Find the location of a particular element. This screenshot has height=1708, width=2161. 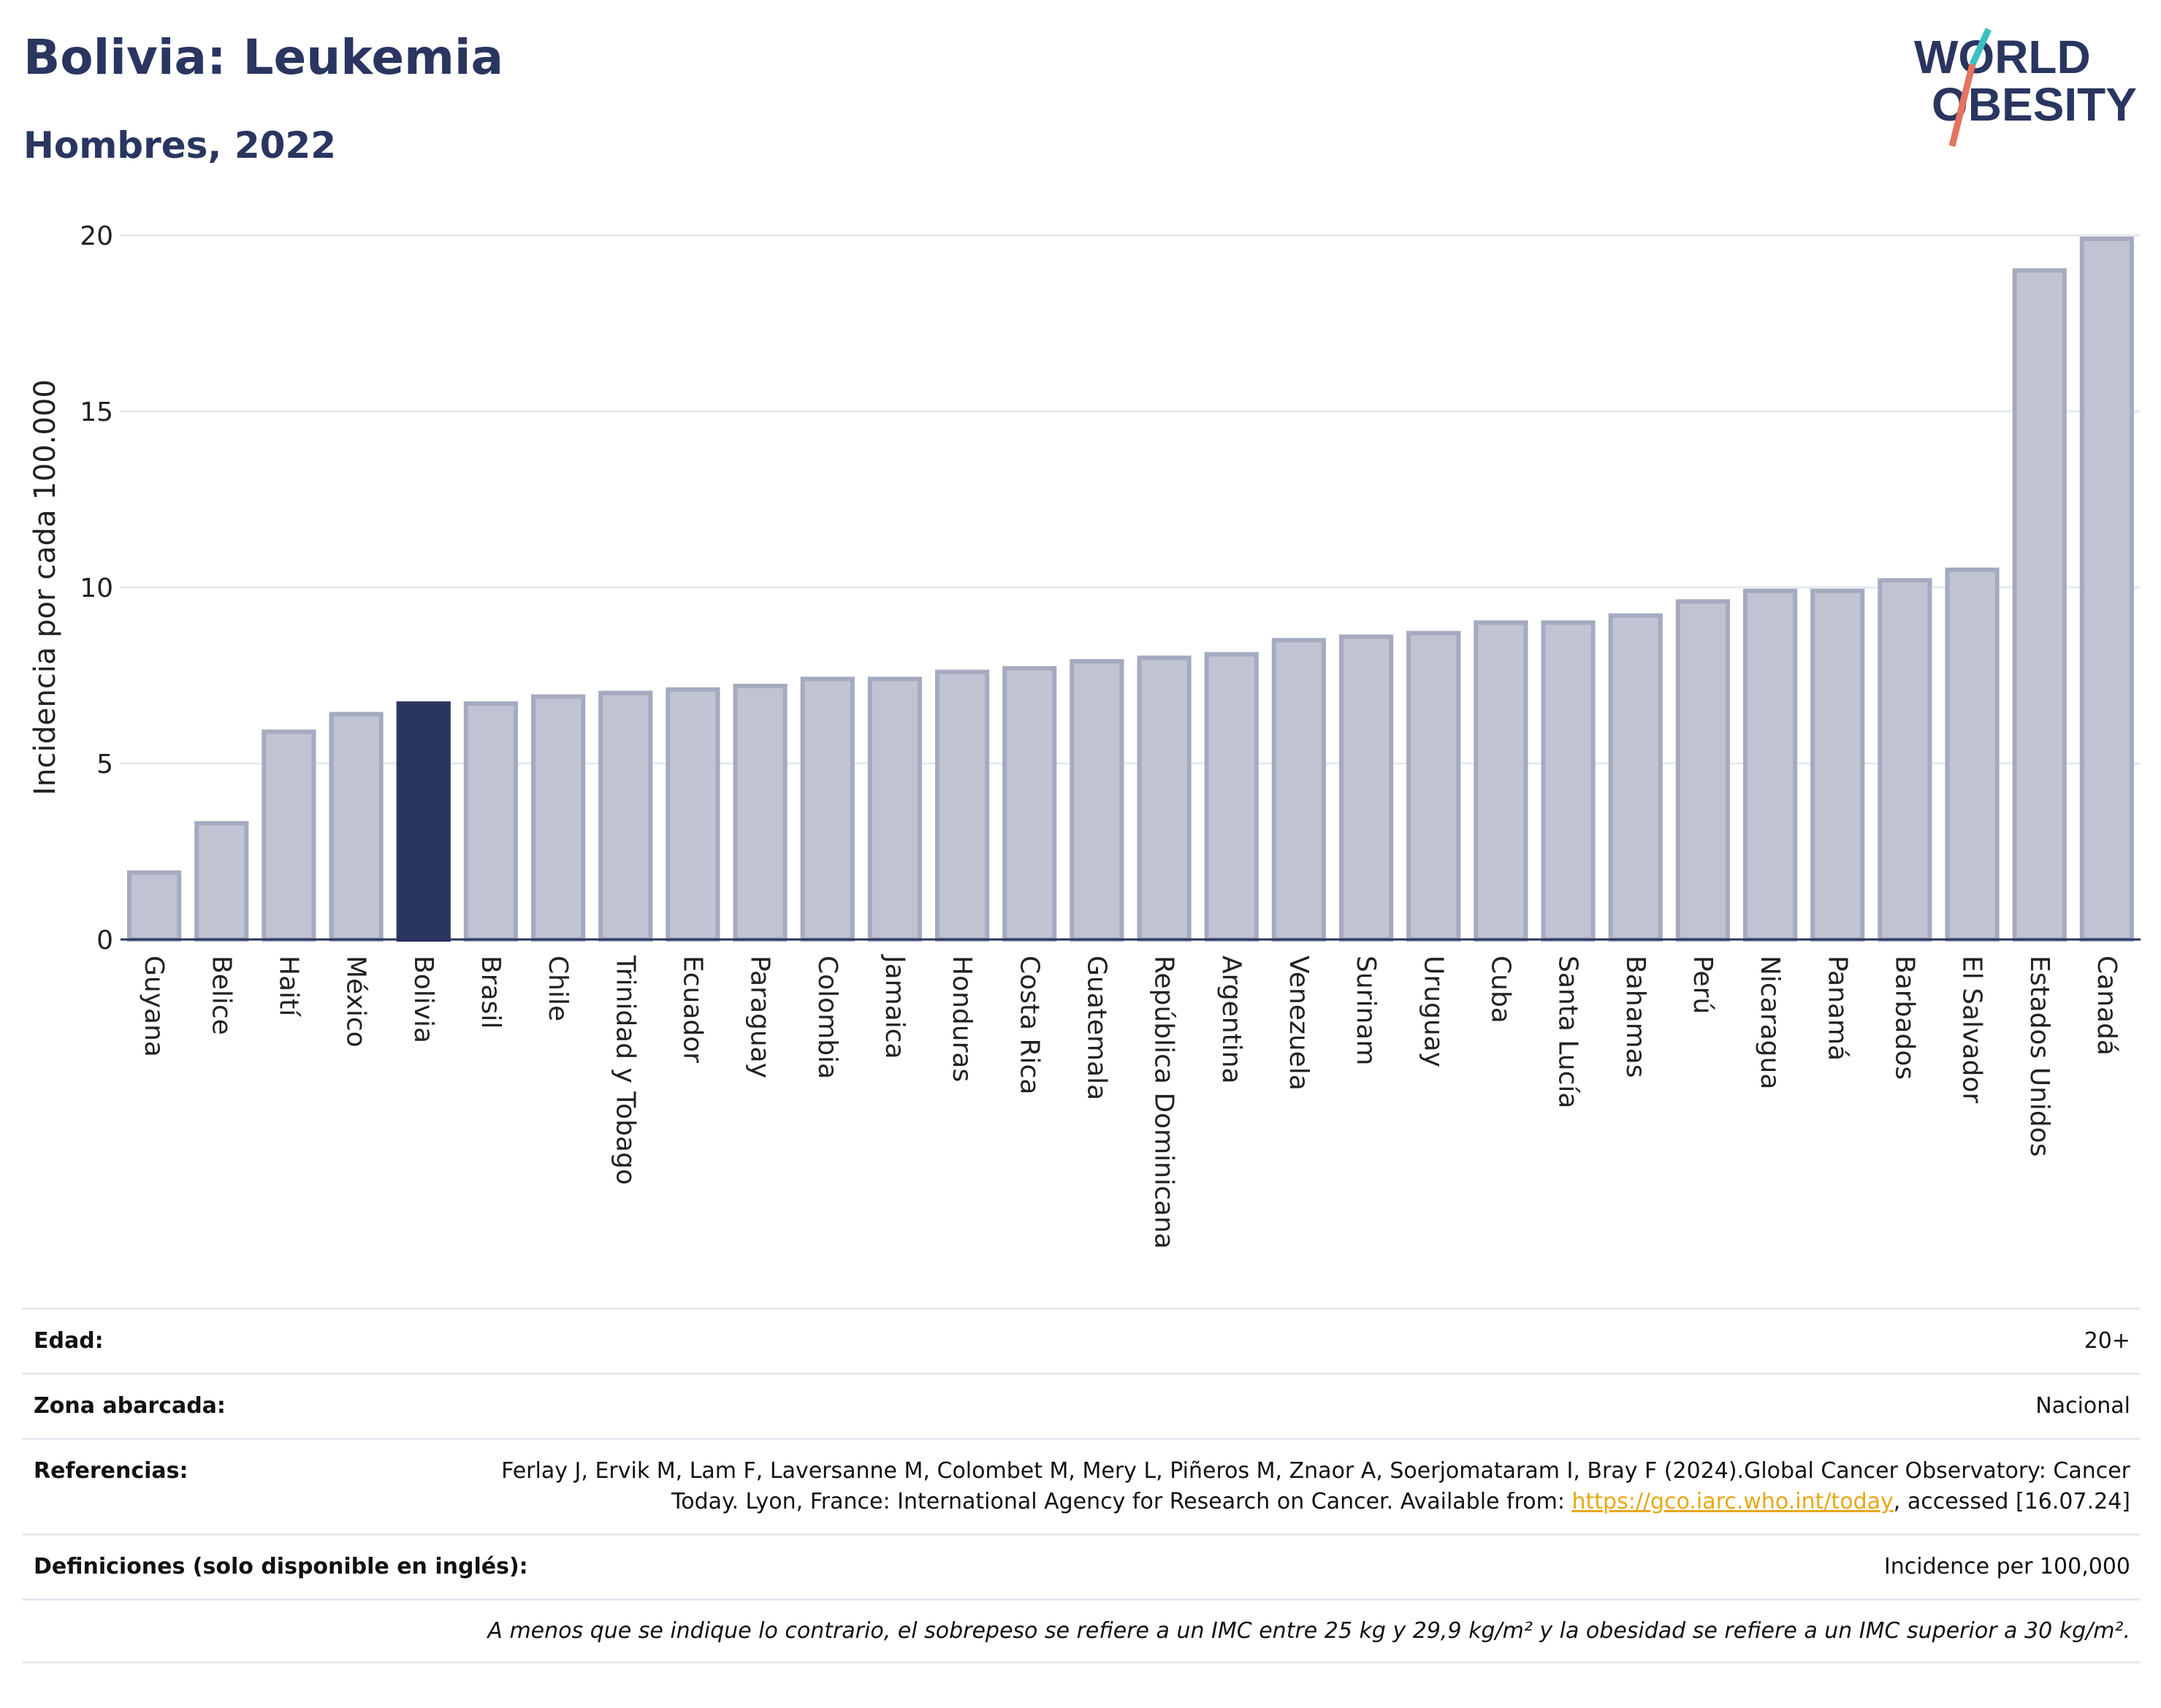

bar-belice is located at coordinates (221, 881).